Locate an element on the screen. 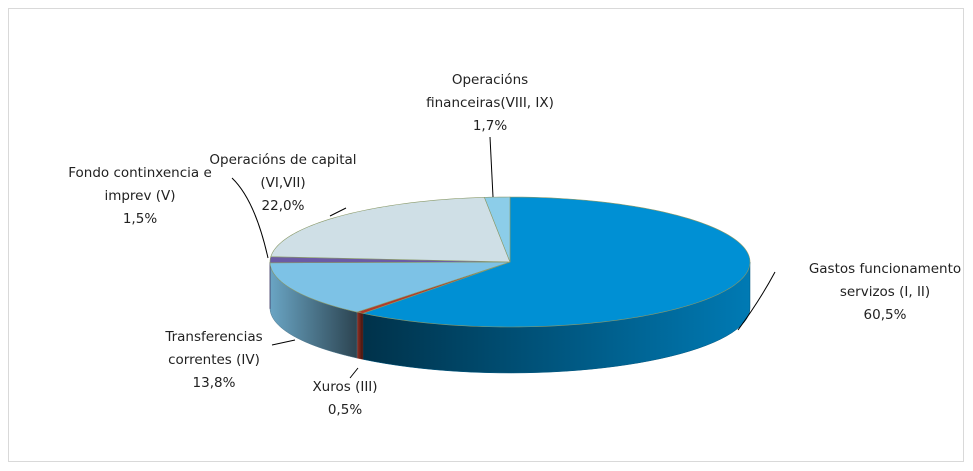 The image size is (973, 471). label-name: Transferencias correntes (IV) is located at coordinates (214, 348).